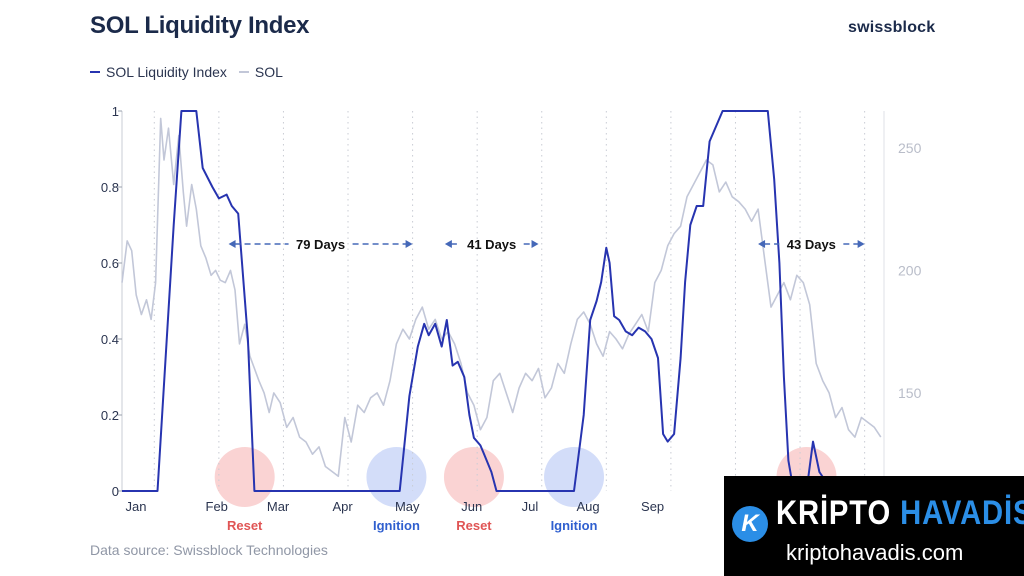 This screenshot has height=576, width=1024. Describe the element at coordinates (587, 506) in the screenshot. I see `x-tick-label-7: Aug` at that location.